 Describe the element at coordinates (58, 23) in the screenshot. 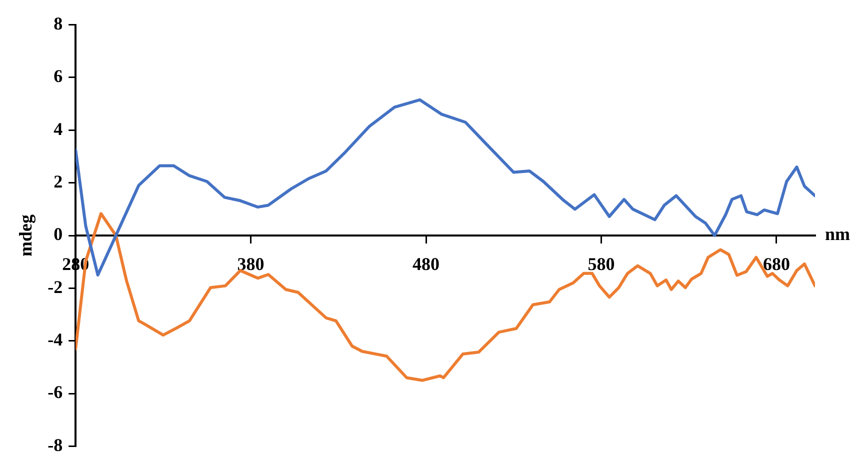

I see `y-tick-label: 8` at that location.